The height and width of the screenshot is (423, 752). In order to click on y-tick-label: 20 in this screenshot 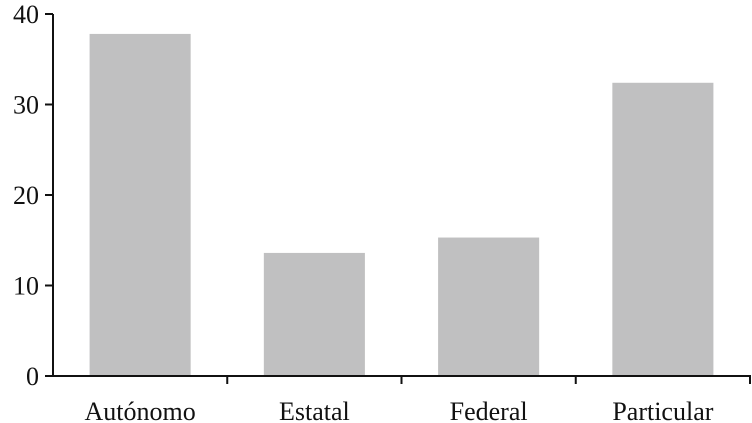, I will do `click(26, 195)`.